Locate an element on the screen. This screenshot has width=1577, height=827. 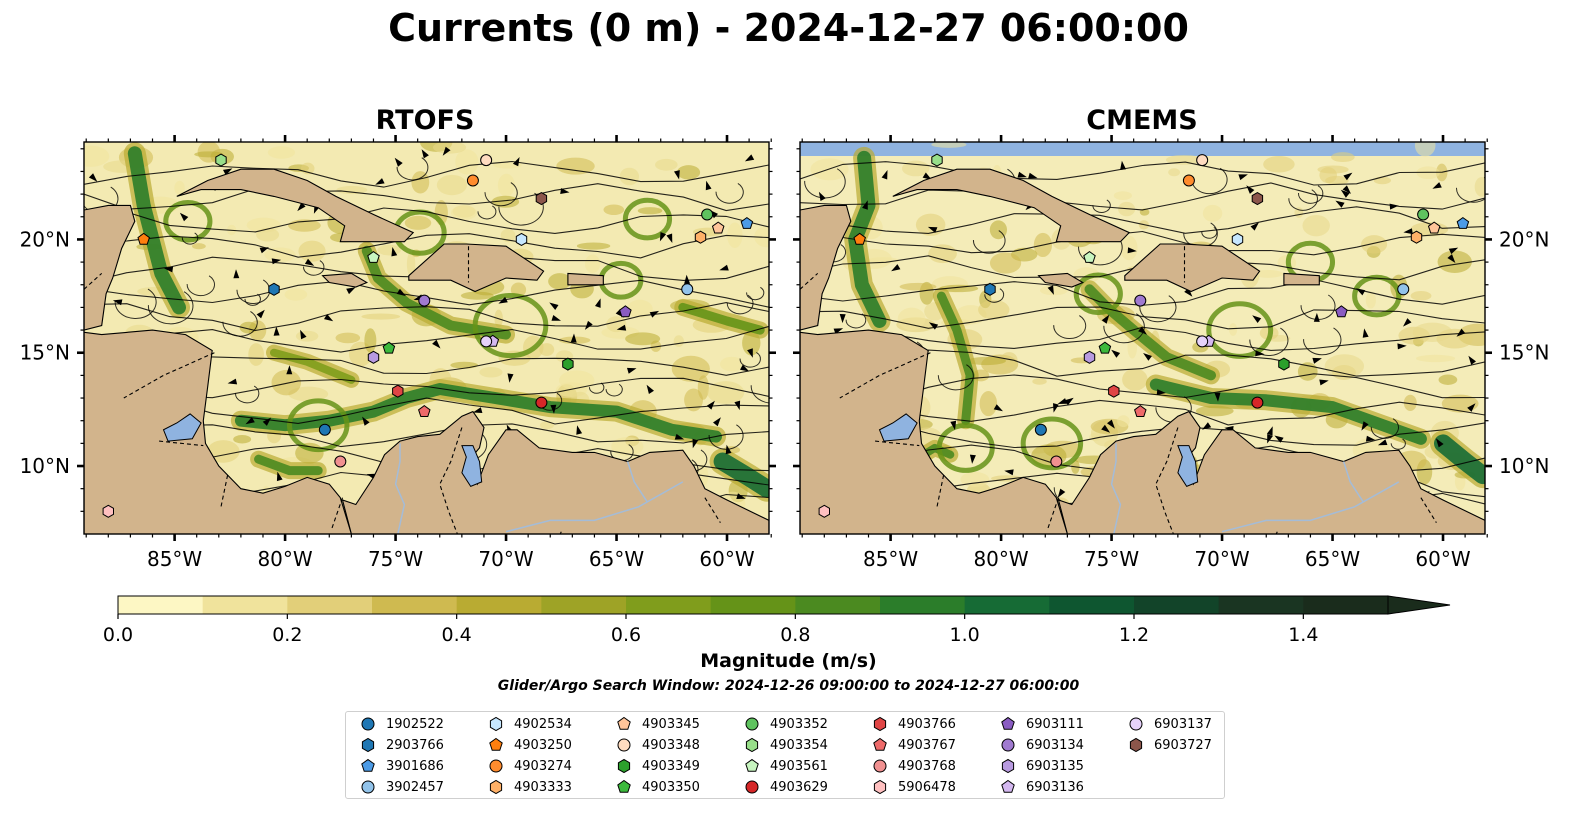
panel-title-rtofs: RTOFS is located at coordinates (425, 120).